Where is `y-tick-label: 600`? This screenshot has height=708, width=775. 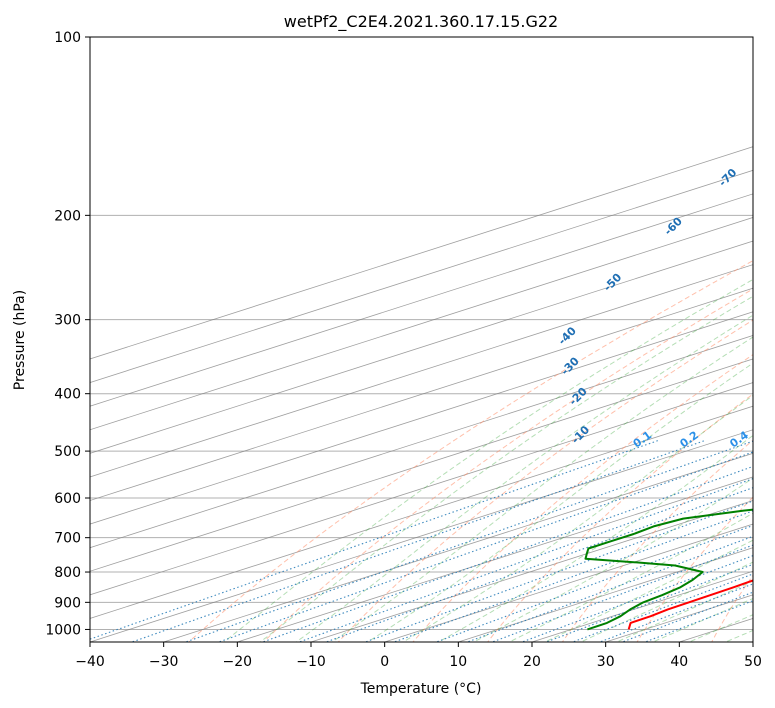
y-tick-label: 600 is located at coordinates (67, 499).